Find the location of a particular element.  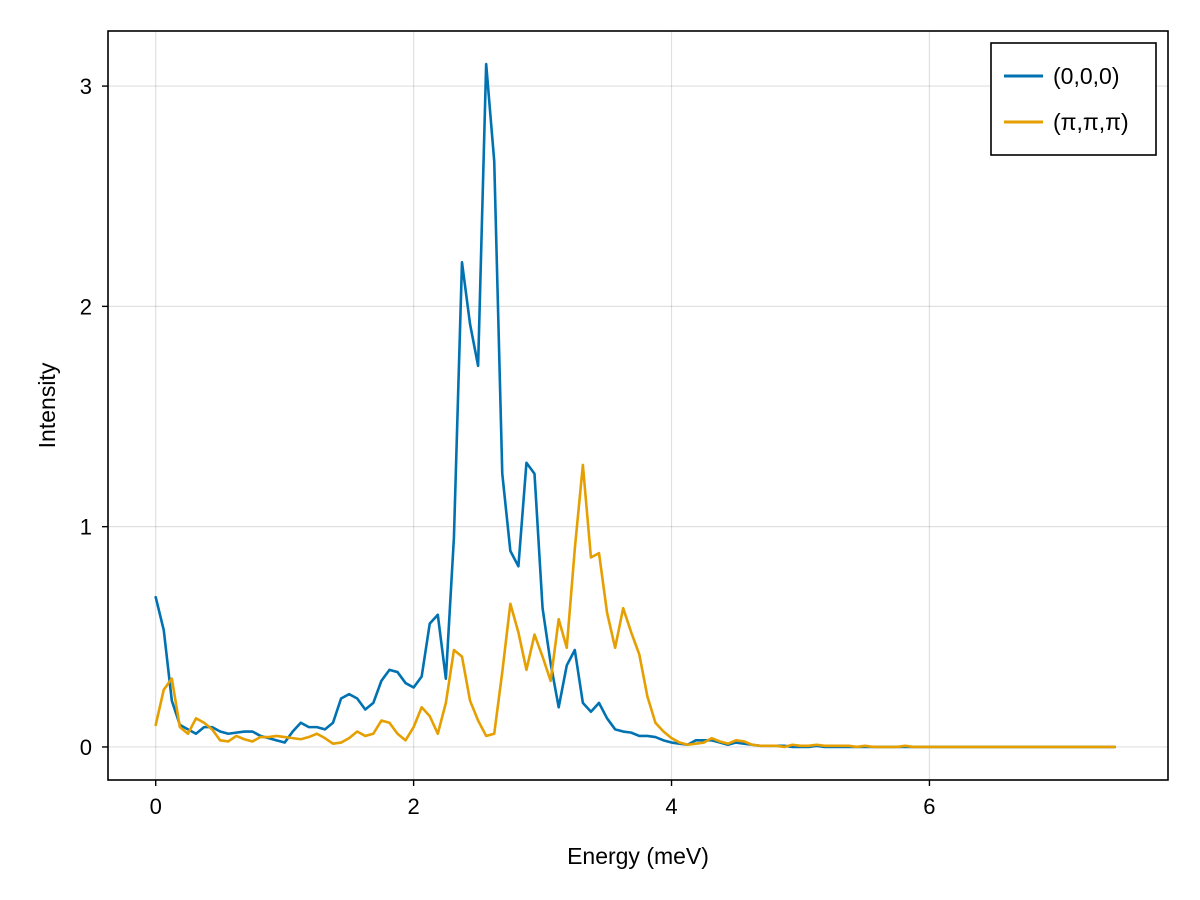

legend: (0,0,0) (π,π,π) is located at coordinates (1073, 99).